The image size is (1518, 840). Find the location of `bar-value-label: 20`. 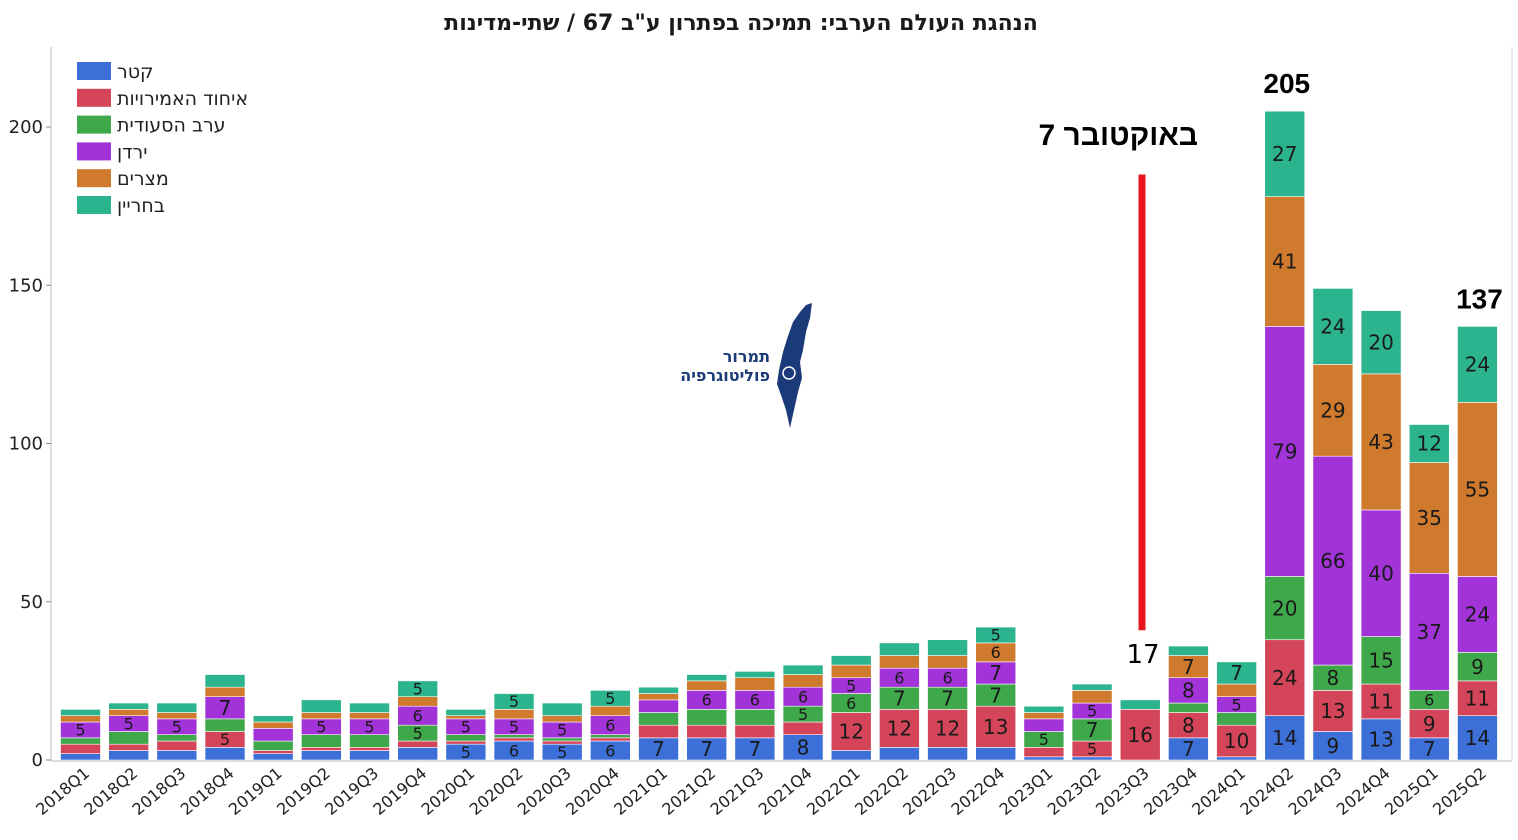

bar-value-label: 20 is located at coordinates (1380, 342).